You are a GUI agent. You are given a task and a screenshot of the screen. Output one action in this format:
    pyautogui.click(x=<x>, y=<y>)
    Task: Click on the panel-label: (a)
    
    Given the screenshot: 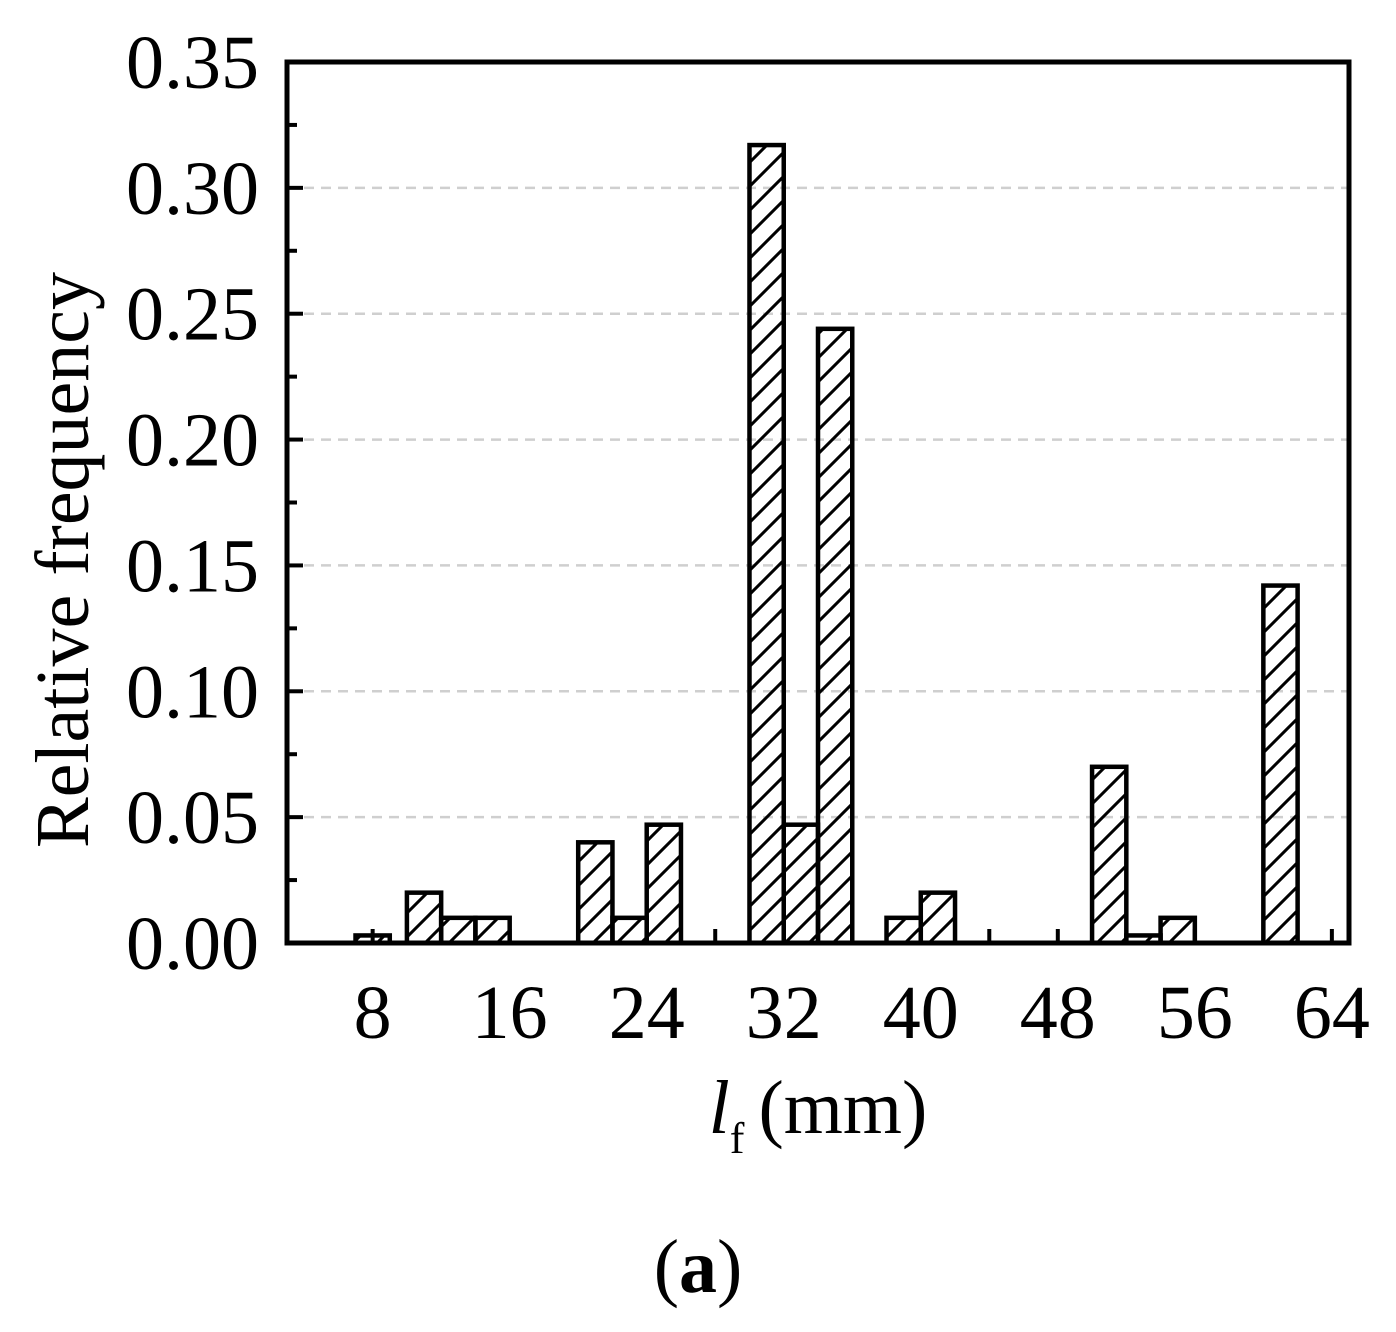 What is the action you would take?
    pyautogui.click(x=698, y=1267)
    